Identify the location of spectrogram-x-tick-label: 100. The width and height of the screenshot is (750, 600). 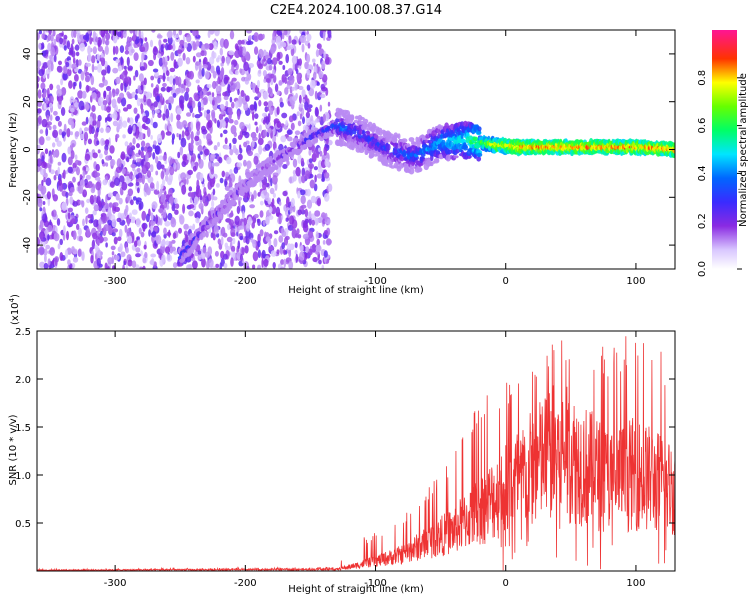
(635, 281).